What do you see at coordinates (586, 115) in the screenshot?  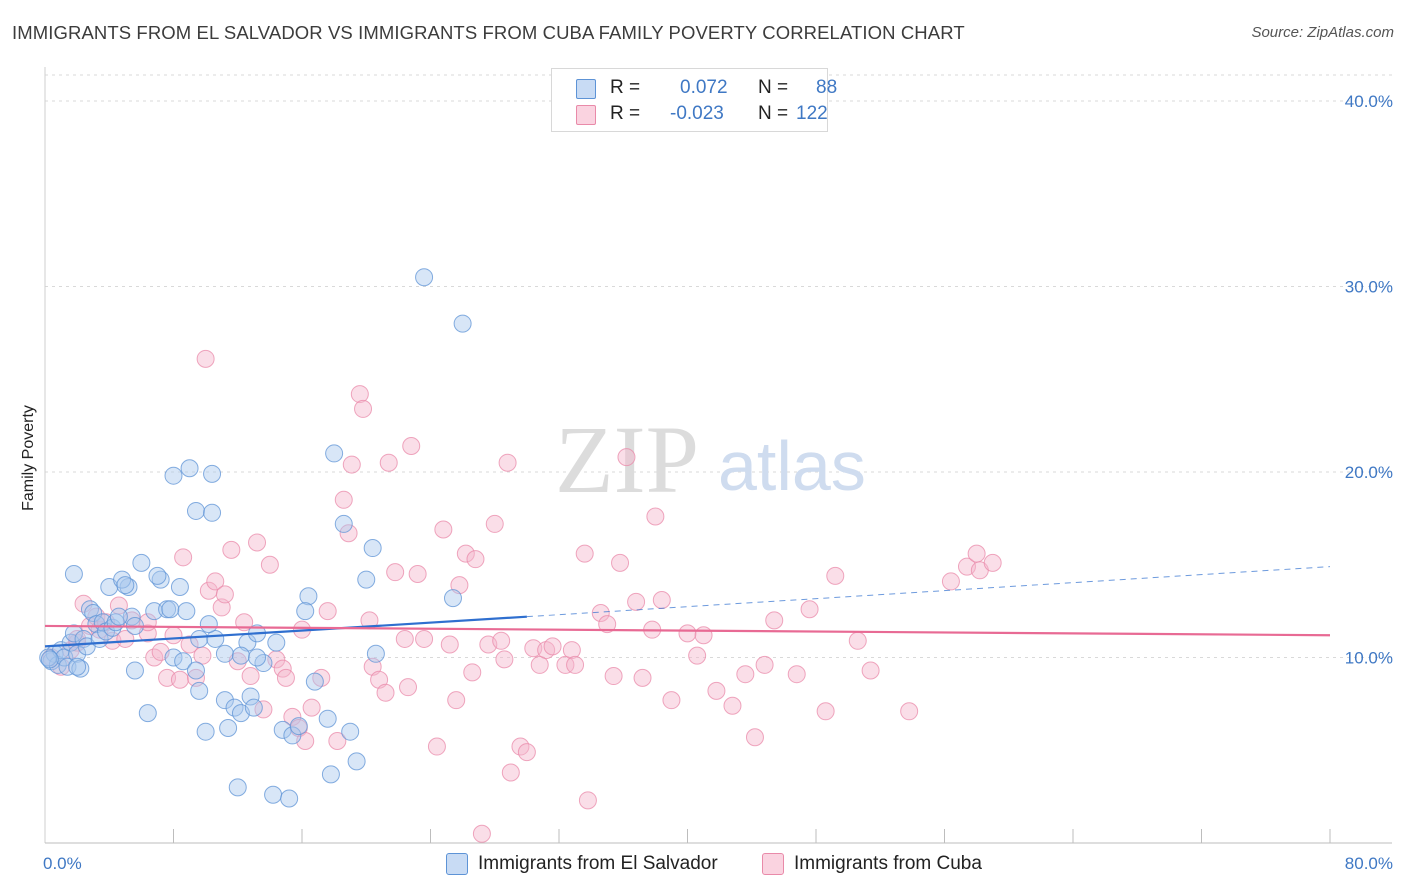 I see `legend-swatch-pink` at bounding box center [586, 115].